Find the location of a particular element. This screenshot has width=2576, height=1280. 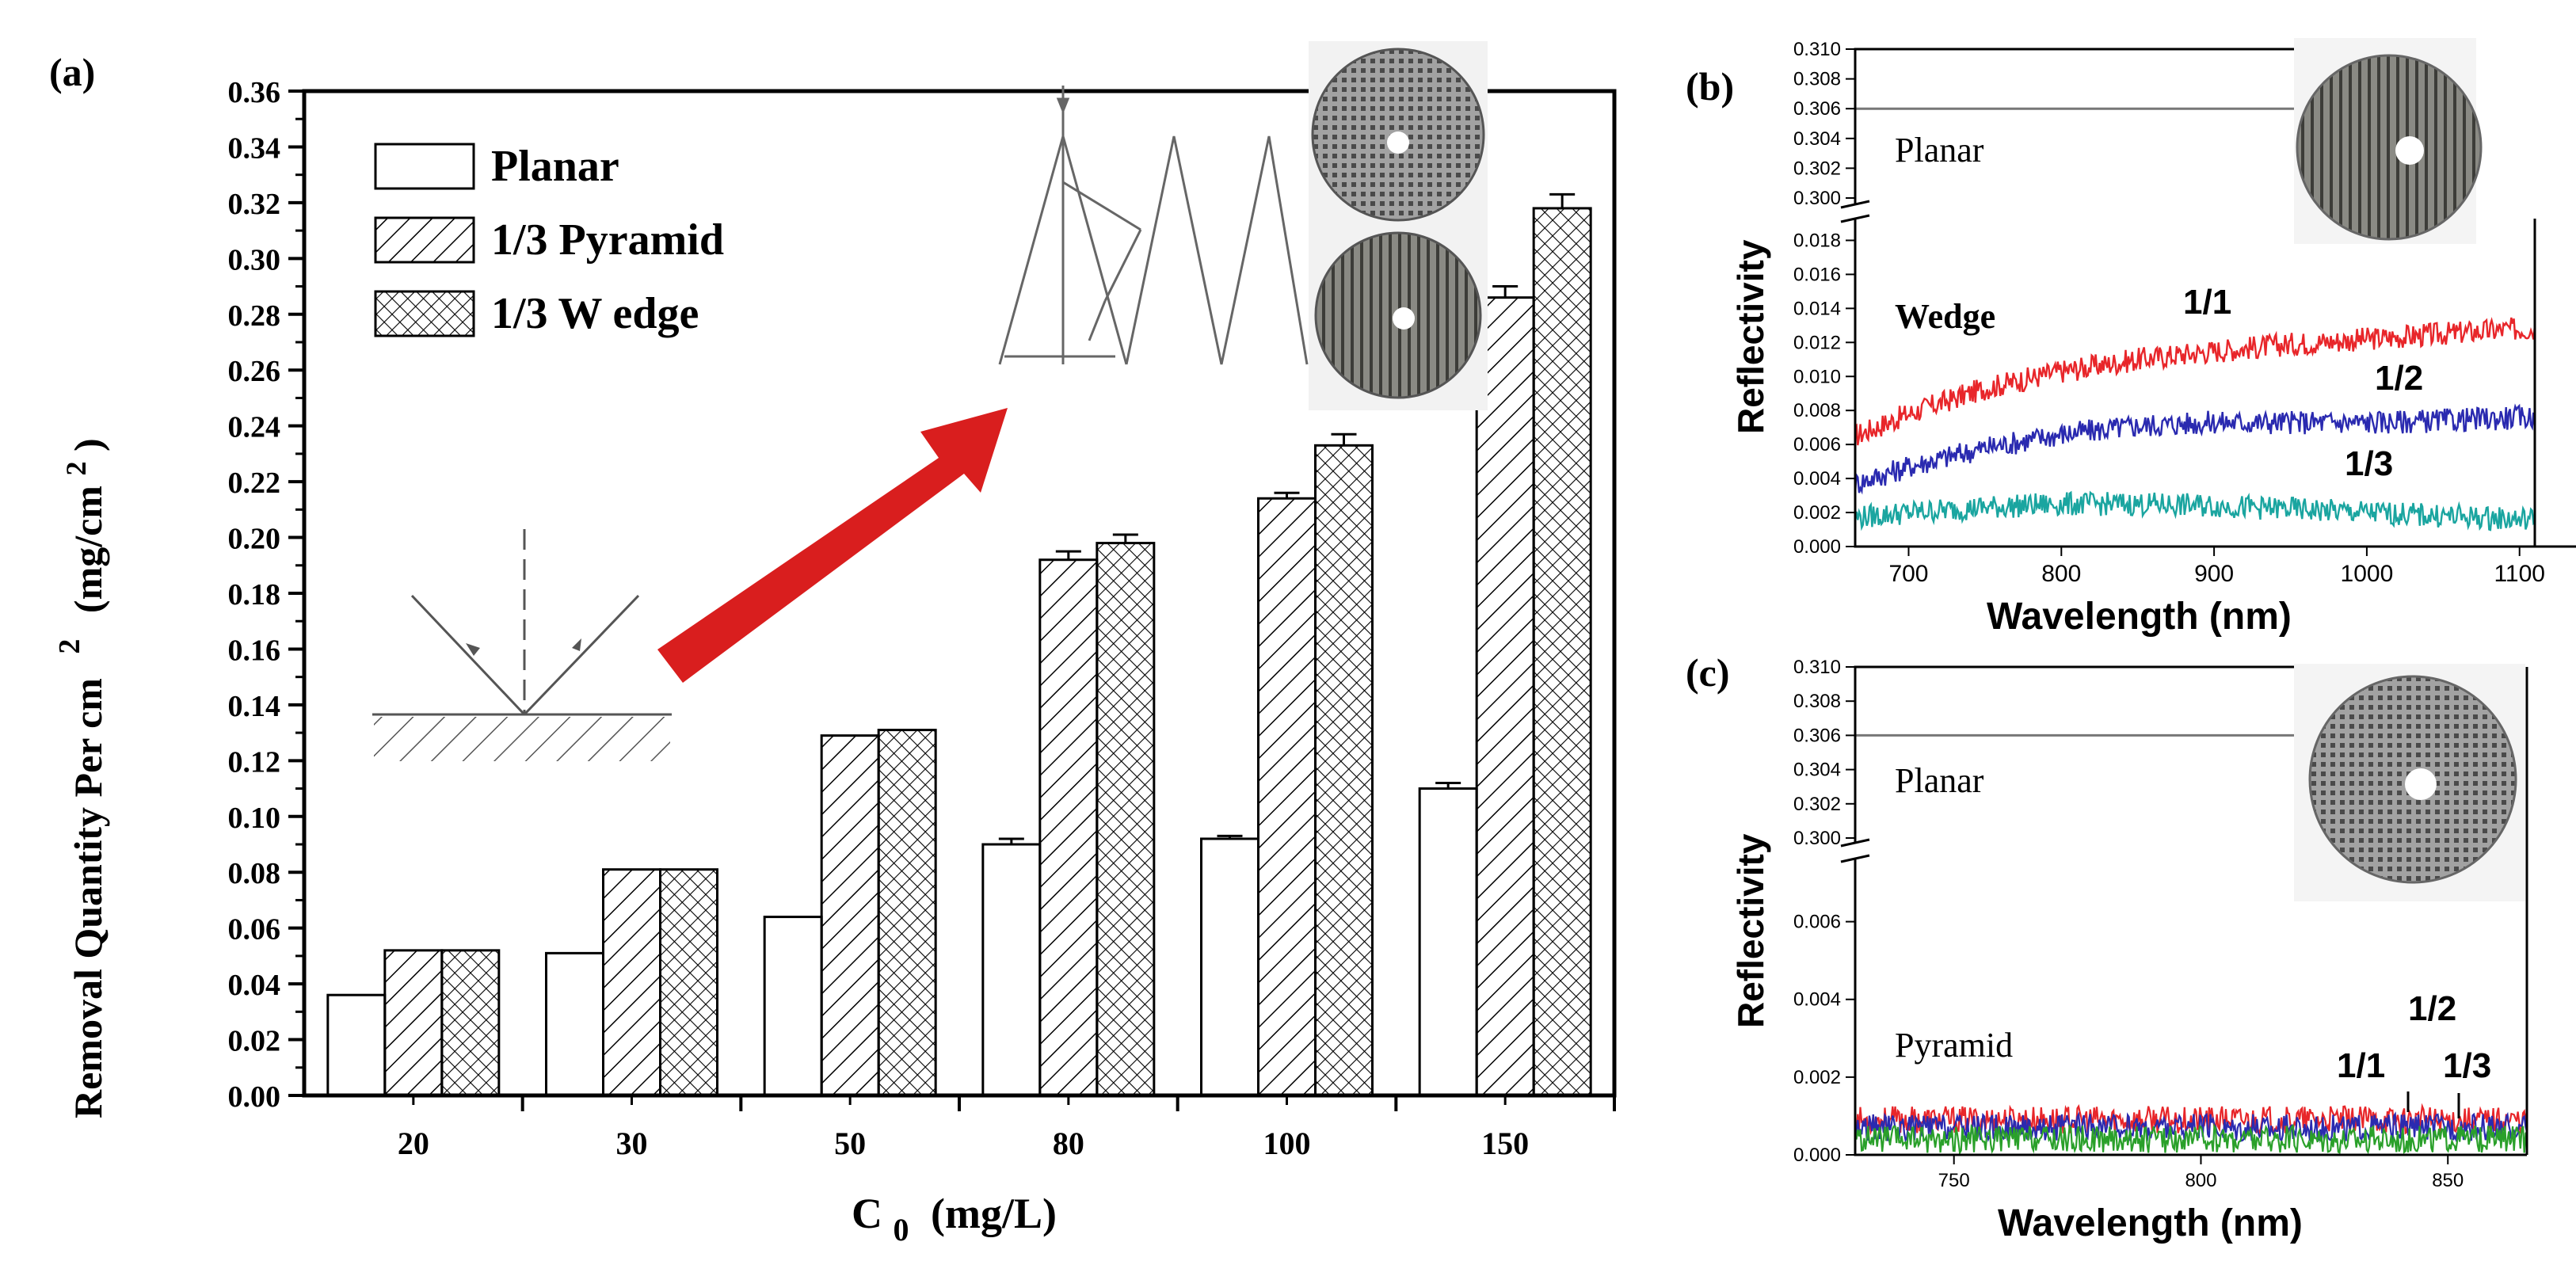

panel-a-ytick-label: 0.14 is located at coordinates (255, 706).